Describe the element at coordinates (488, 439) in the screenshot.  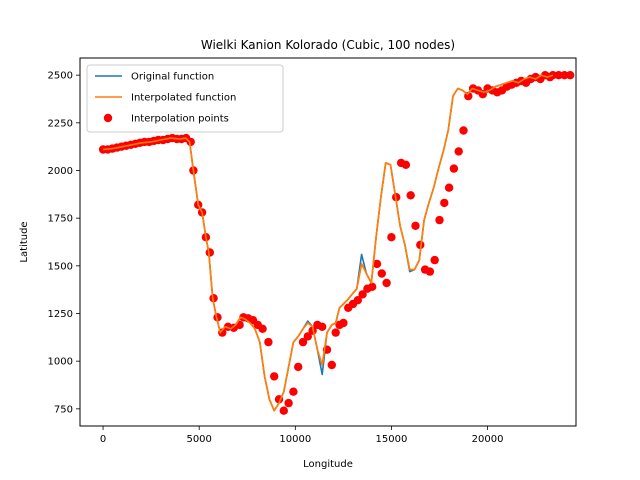
I see `x-tick-label: 20000` at that location.